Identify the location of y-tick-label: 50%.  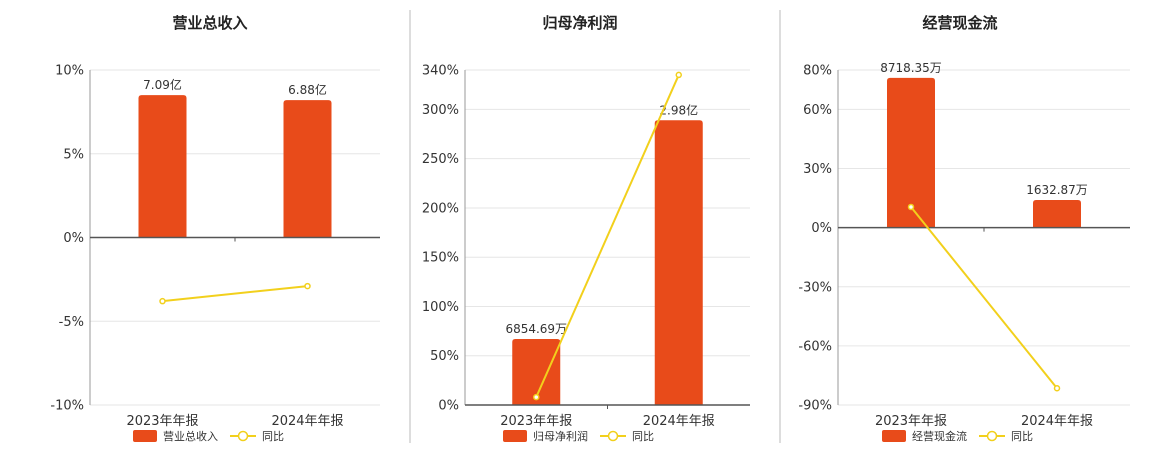
(444, 356).